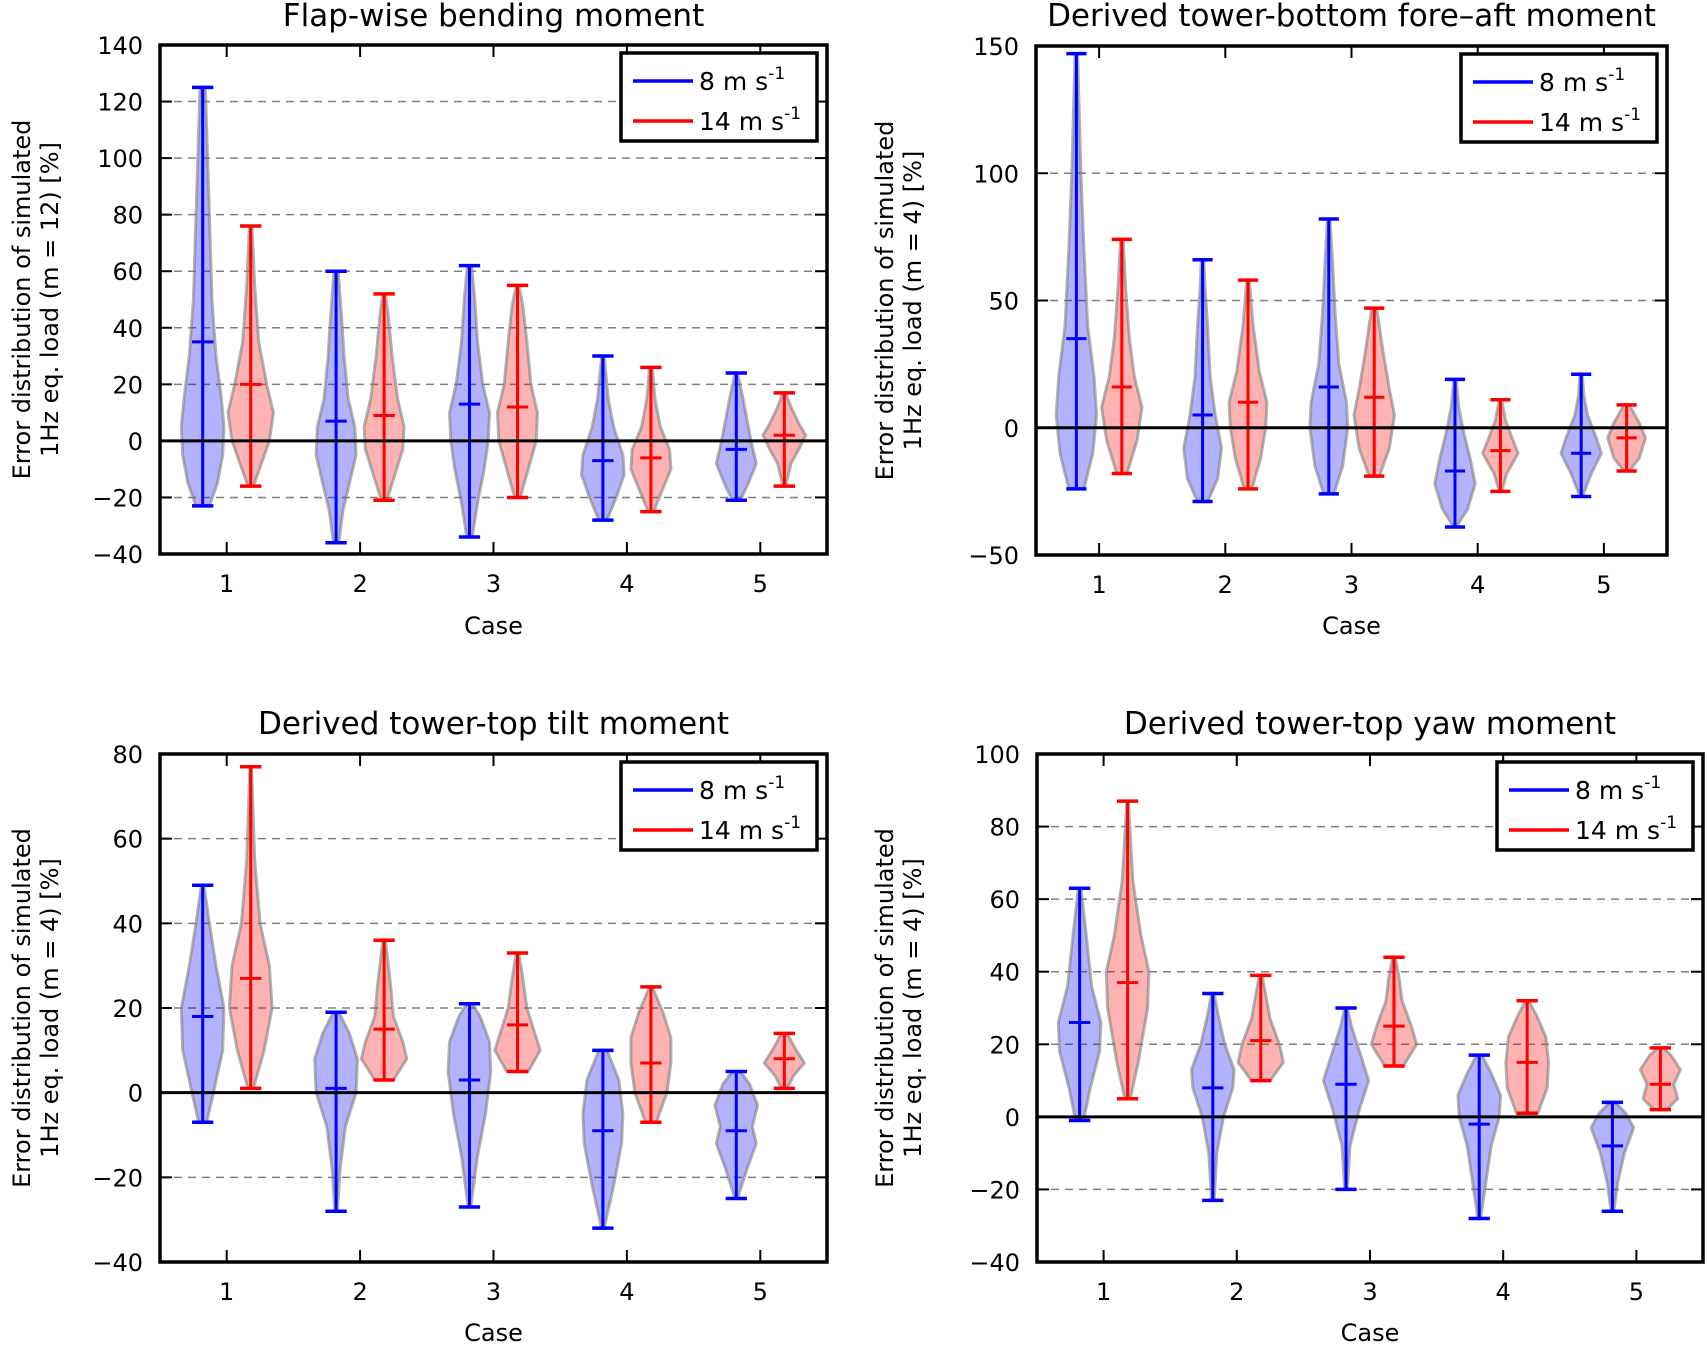 The width and height of the screenshot is (1707, 1351). I want to click on y-tick-label: 140, so click(120, 46).